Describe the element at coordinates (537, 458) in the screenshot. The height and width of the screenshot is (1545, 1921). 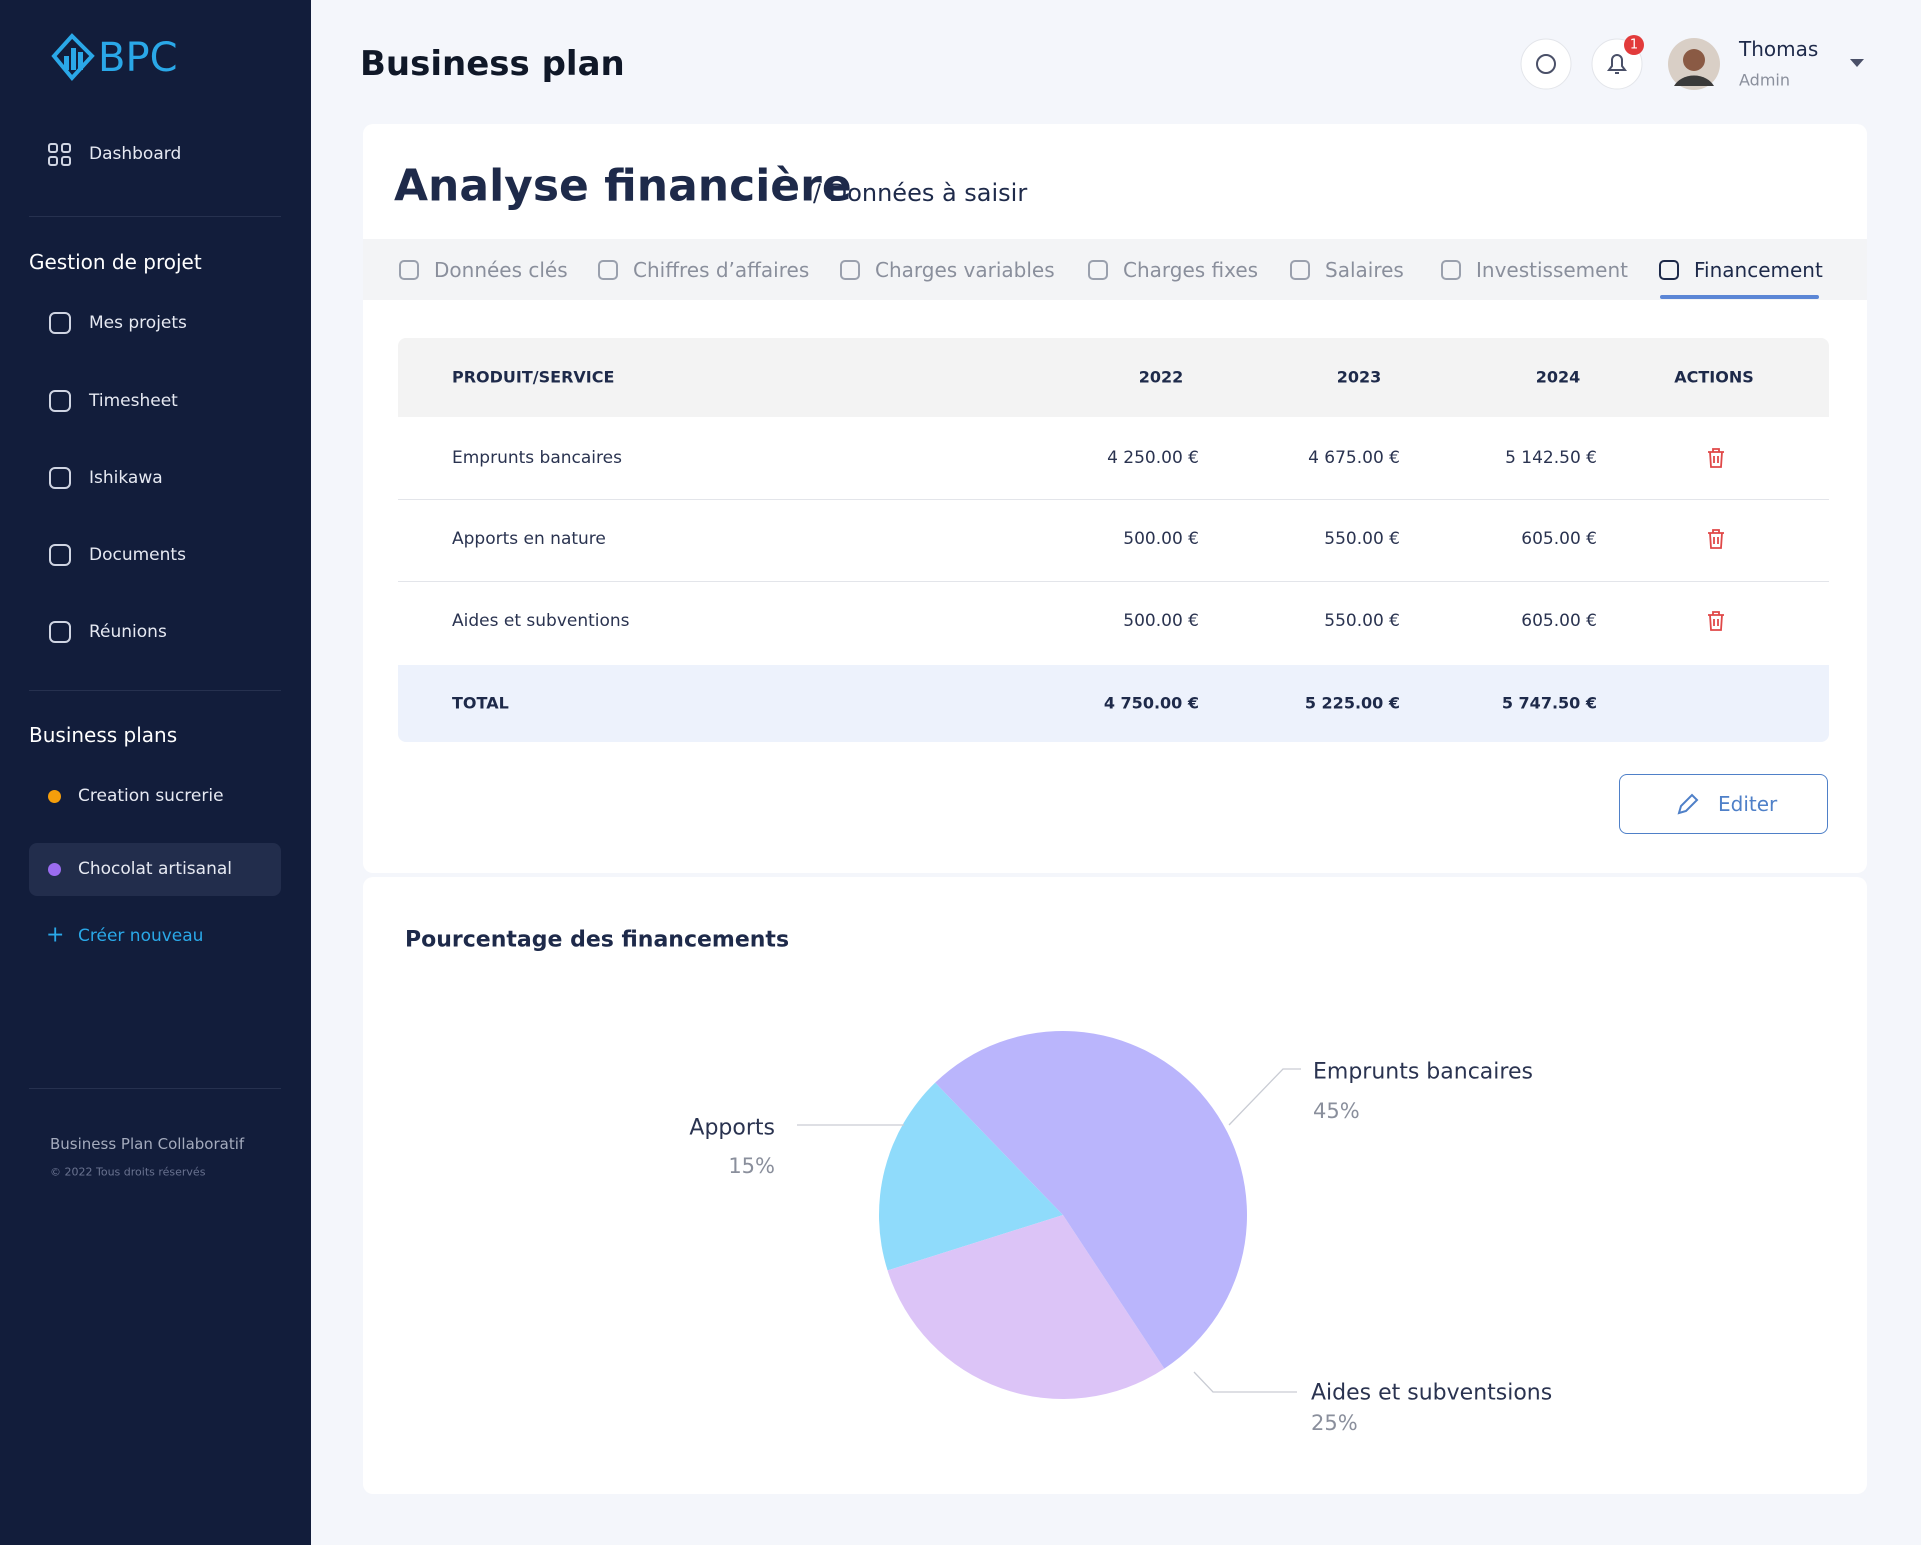
I see `cell: Emprunts bancaires` at that location.